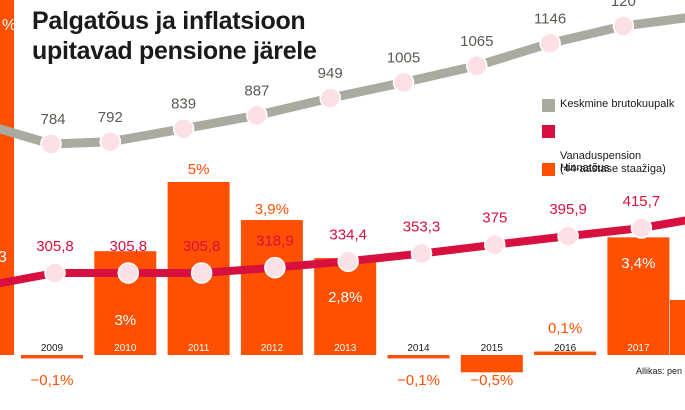 The height and width of the screenshot is (410, 685). Describe the element at coordinates (271, 287) in the screenshot. I see `inflation-bar-2012` at that location.